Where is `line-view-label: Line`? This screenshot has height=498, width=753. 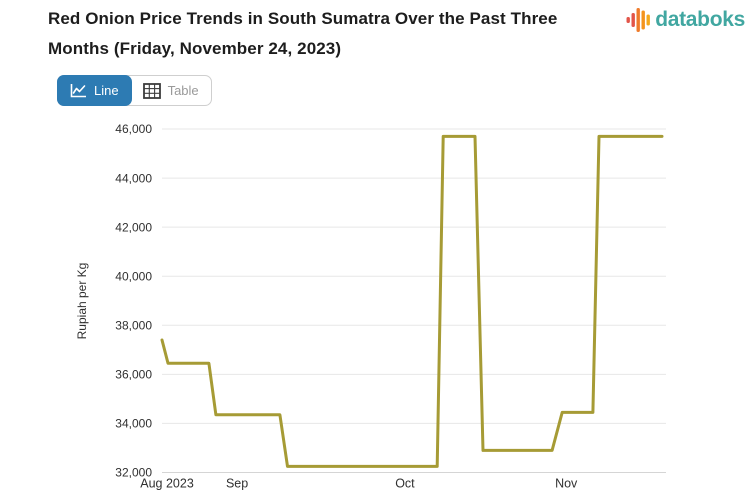
line-view-label: Line is located at coordinates (106, 90).